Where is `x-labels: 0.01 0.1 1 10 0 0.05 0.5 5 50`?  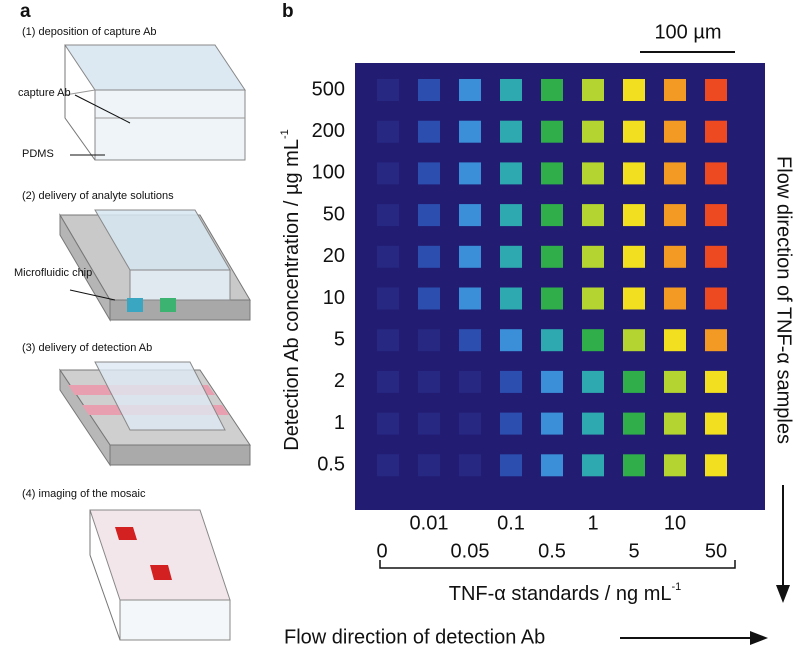
x-labels: 0.01 0.1 1 10 0 0.05 0.5 5 50 is located at coordinates (551, 537).